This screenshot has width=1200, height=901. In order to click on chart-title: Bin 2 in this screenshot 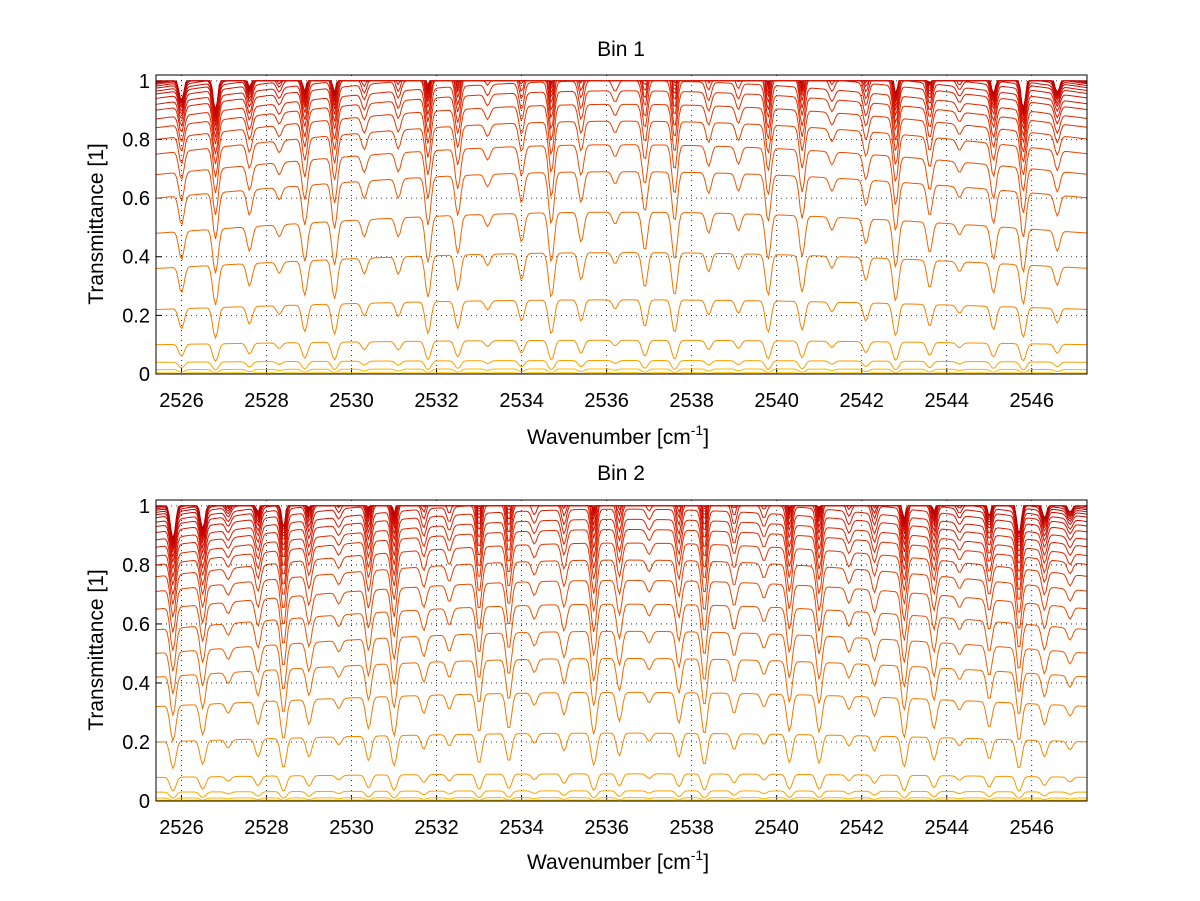, I will do `click(621, 473)`.